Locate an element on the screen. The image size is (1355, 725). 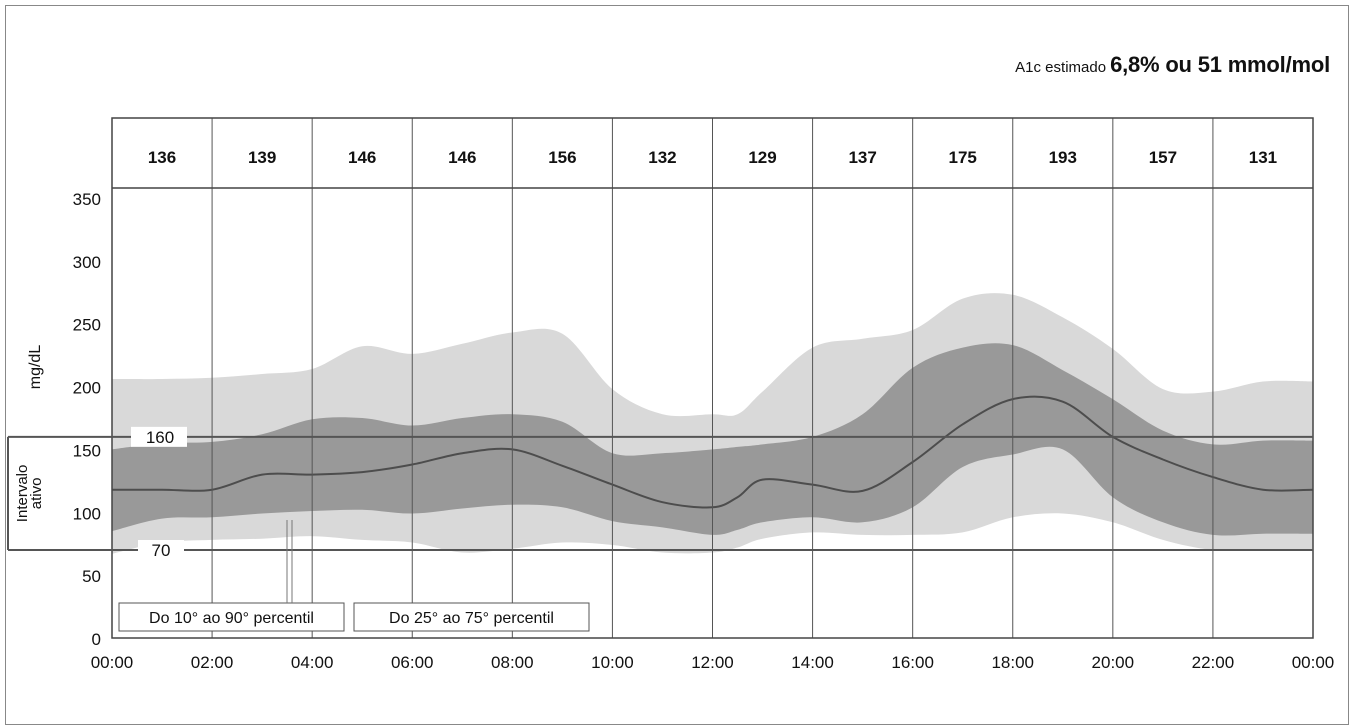
hourly-mean-value: 139 is located at coordinates (262, 157).